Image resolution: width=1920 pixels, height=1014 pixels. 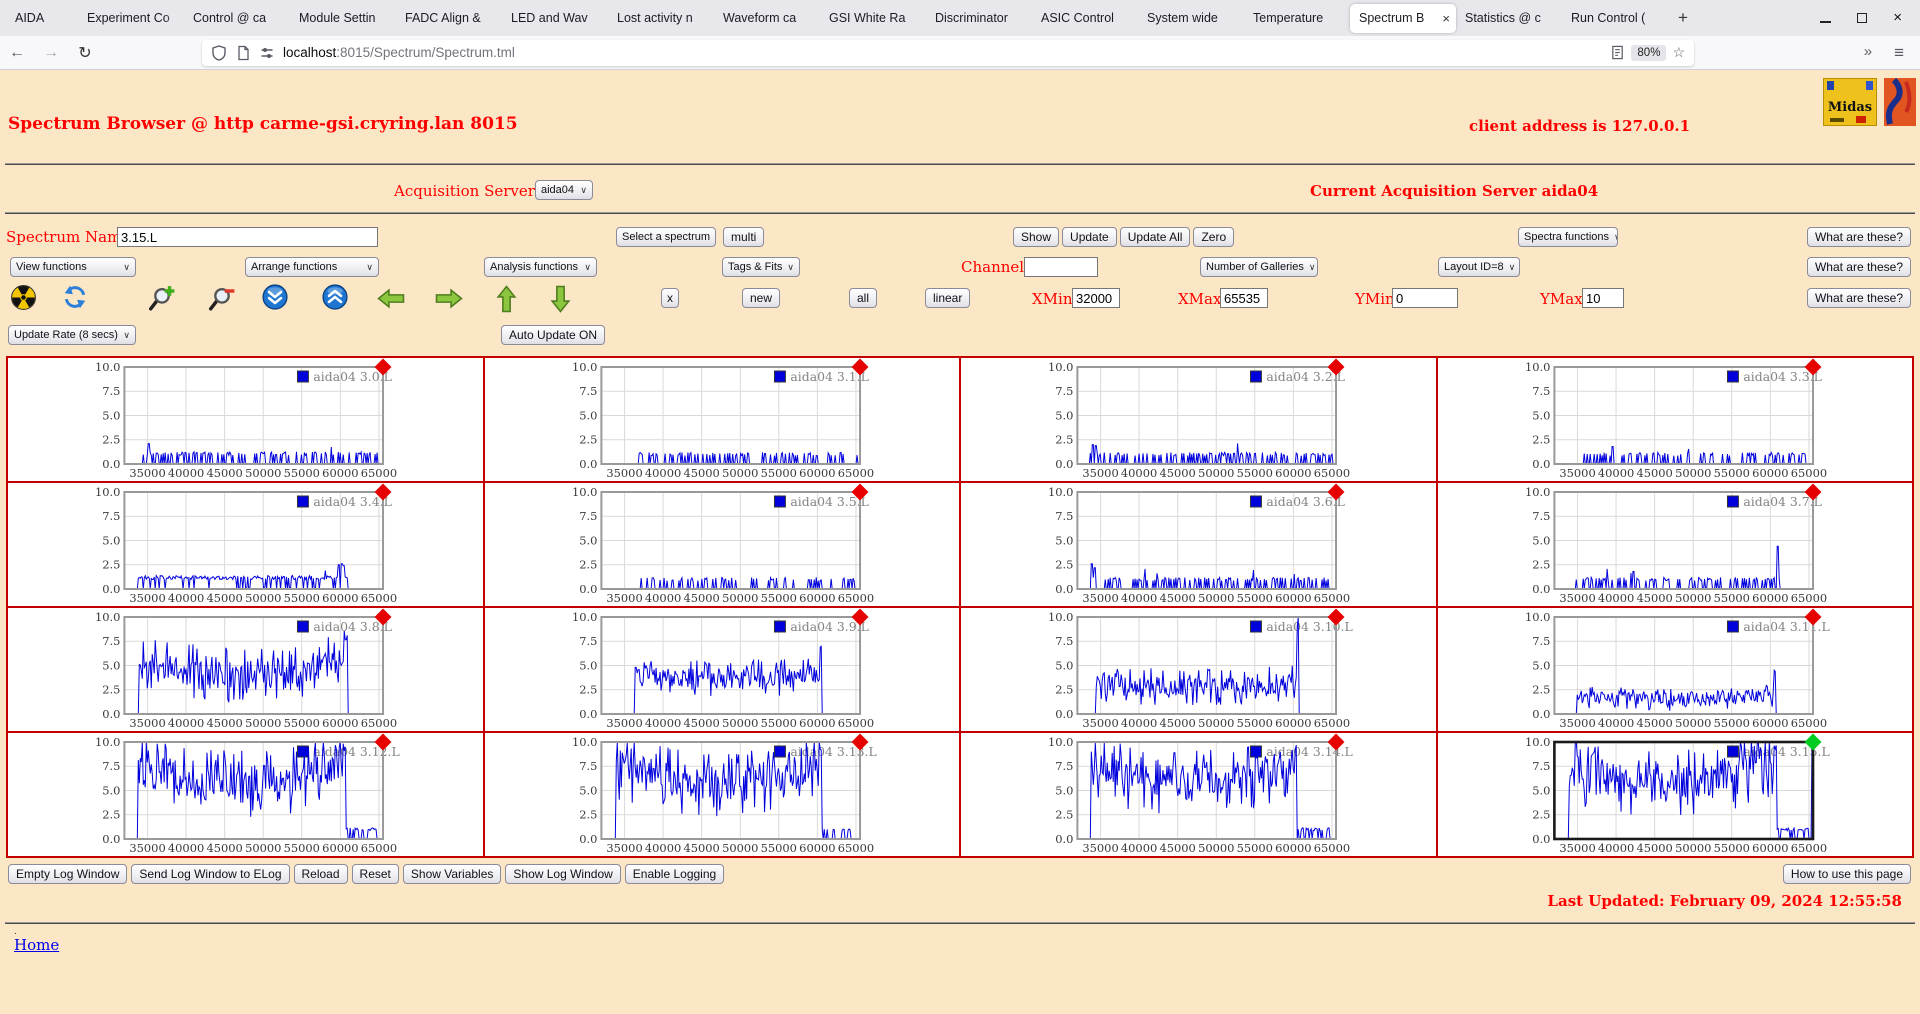 What do you see at coordinates (1509, 18) in the screenshot?
I see `browser-tab-statistics-c: Statistics @ c` at bounding box center [1509, 18].